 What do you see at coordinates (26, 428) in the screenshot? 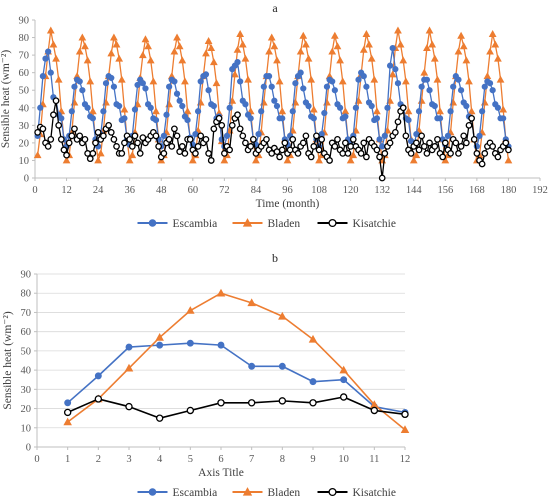
I see `y-tick-label: 10` at bounding box center [26, 428].